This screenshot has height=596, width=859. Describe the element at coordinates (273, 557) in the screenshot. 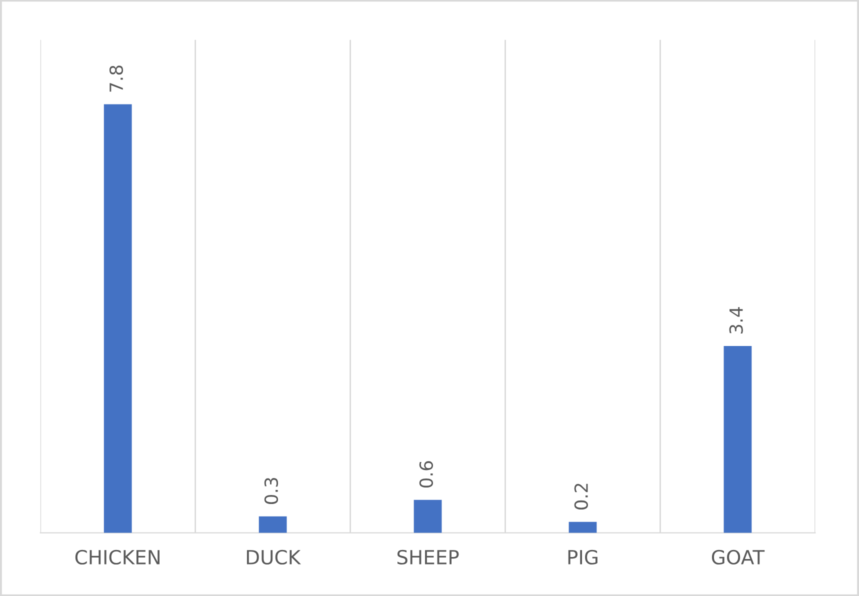

I see `x-tick-label: DUCK` at that location.